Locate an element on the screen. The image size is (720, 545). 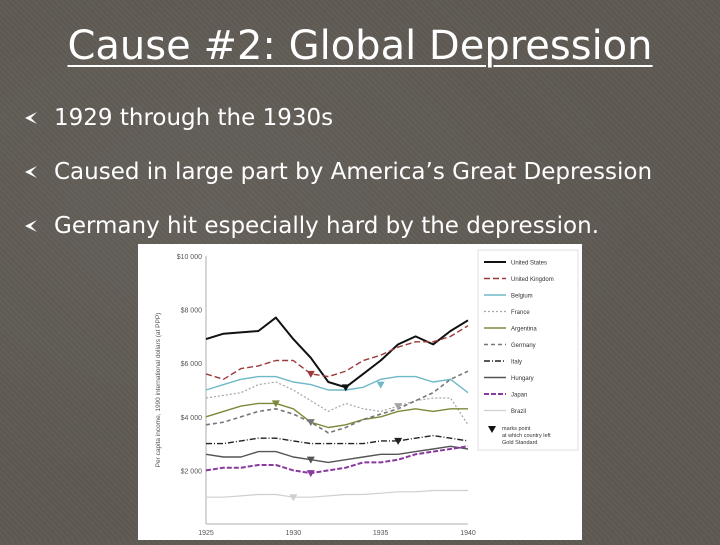
legend-label: Belgium is located at coordinates (522, 297).